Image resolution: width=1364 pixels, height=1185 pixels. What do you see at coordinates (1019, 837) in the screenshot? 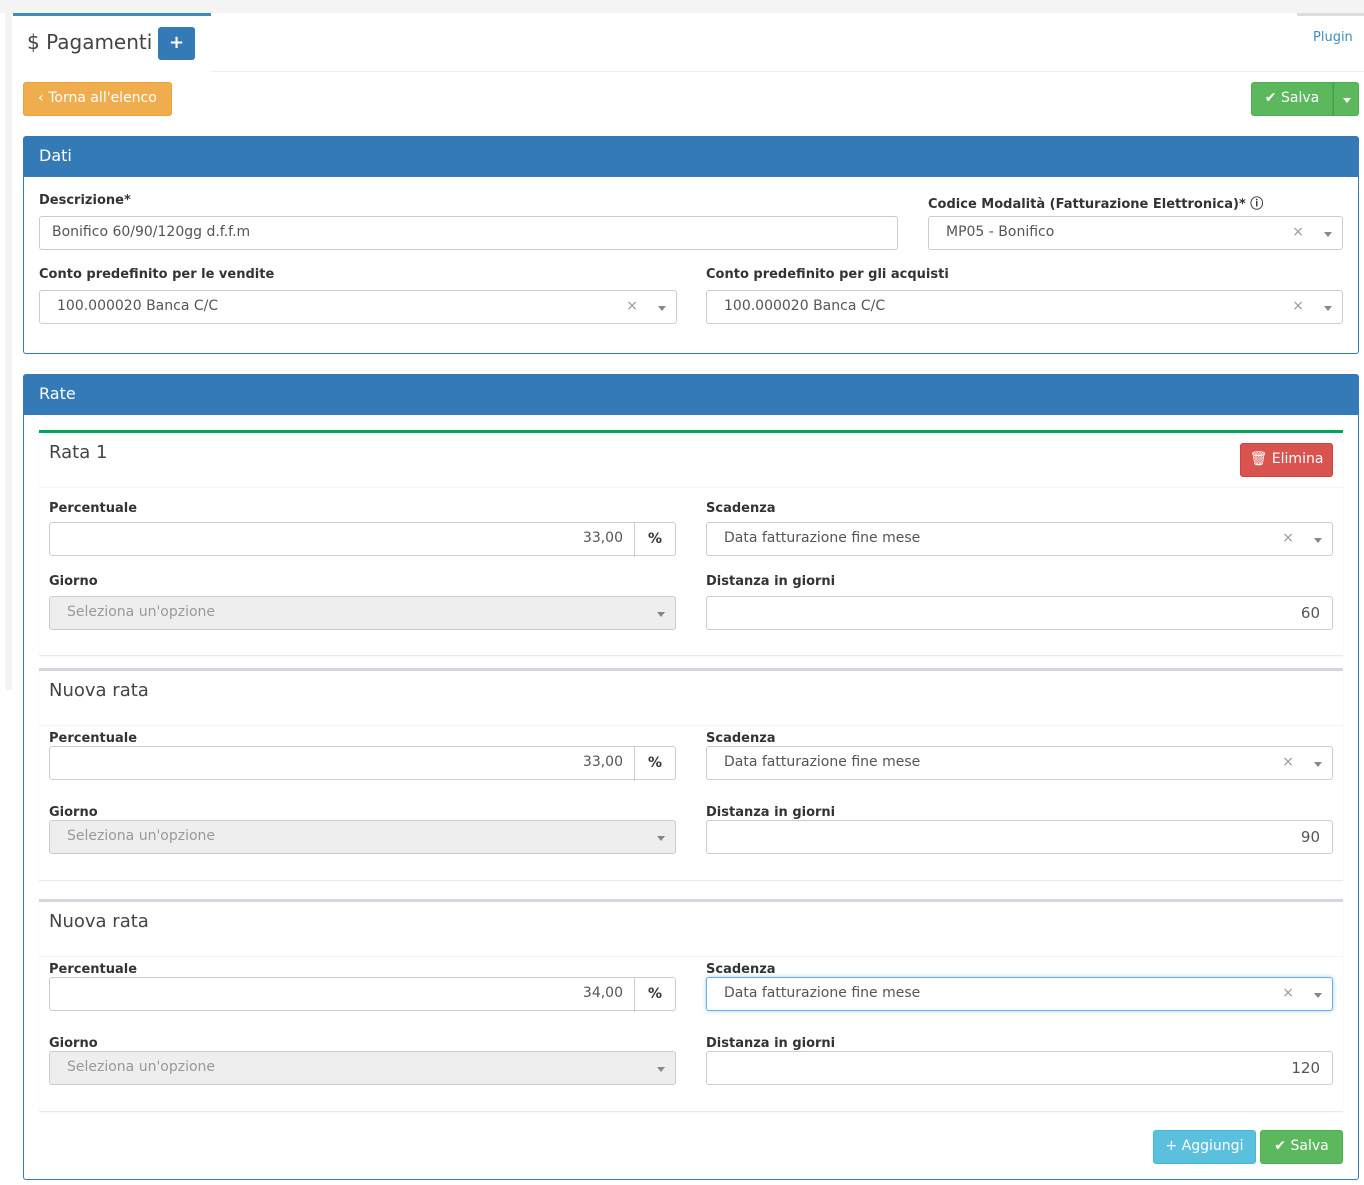
I see `distanza-input: 90` at bounding box center [1019, 837].